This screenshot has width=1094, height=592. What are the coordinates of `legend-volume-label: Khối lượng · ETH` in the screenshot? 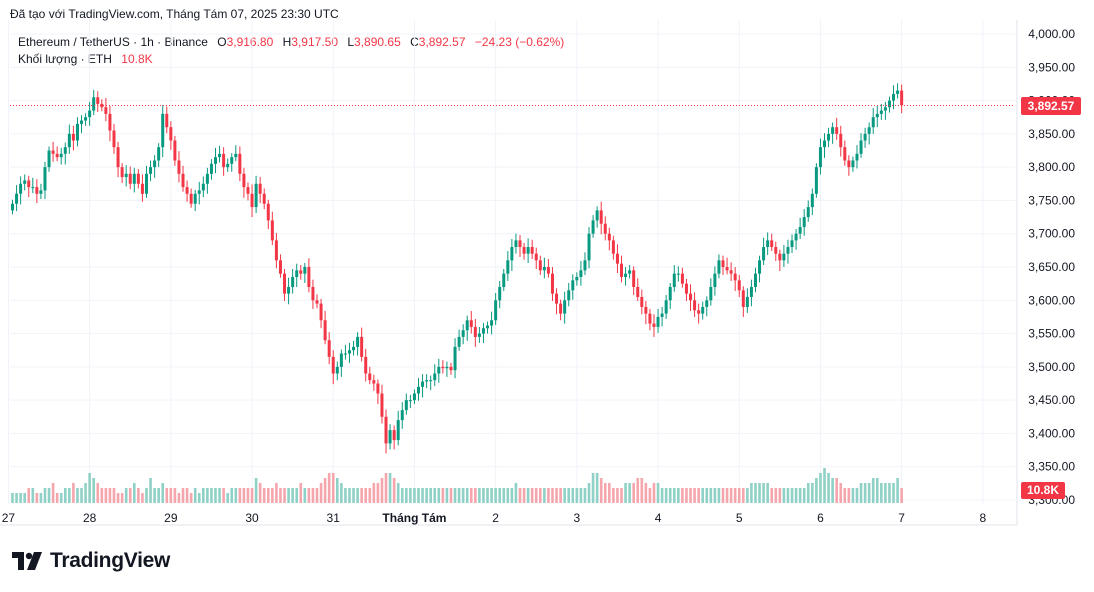 It's located at (65, 59).